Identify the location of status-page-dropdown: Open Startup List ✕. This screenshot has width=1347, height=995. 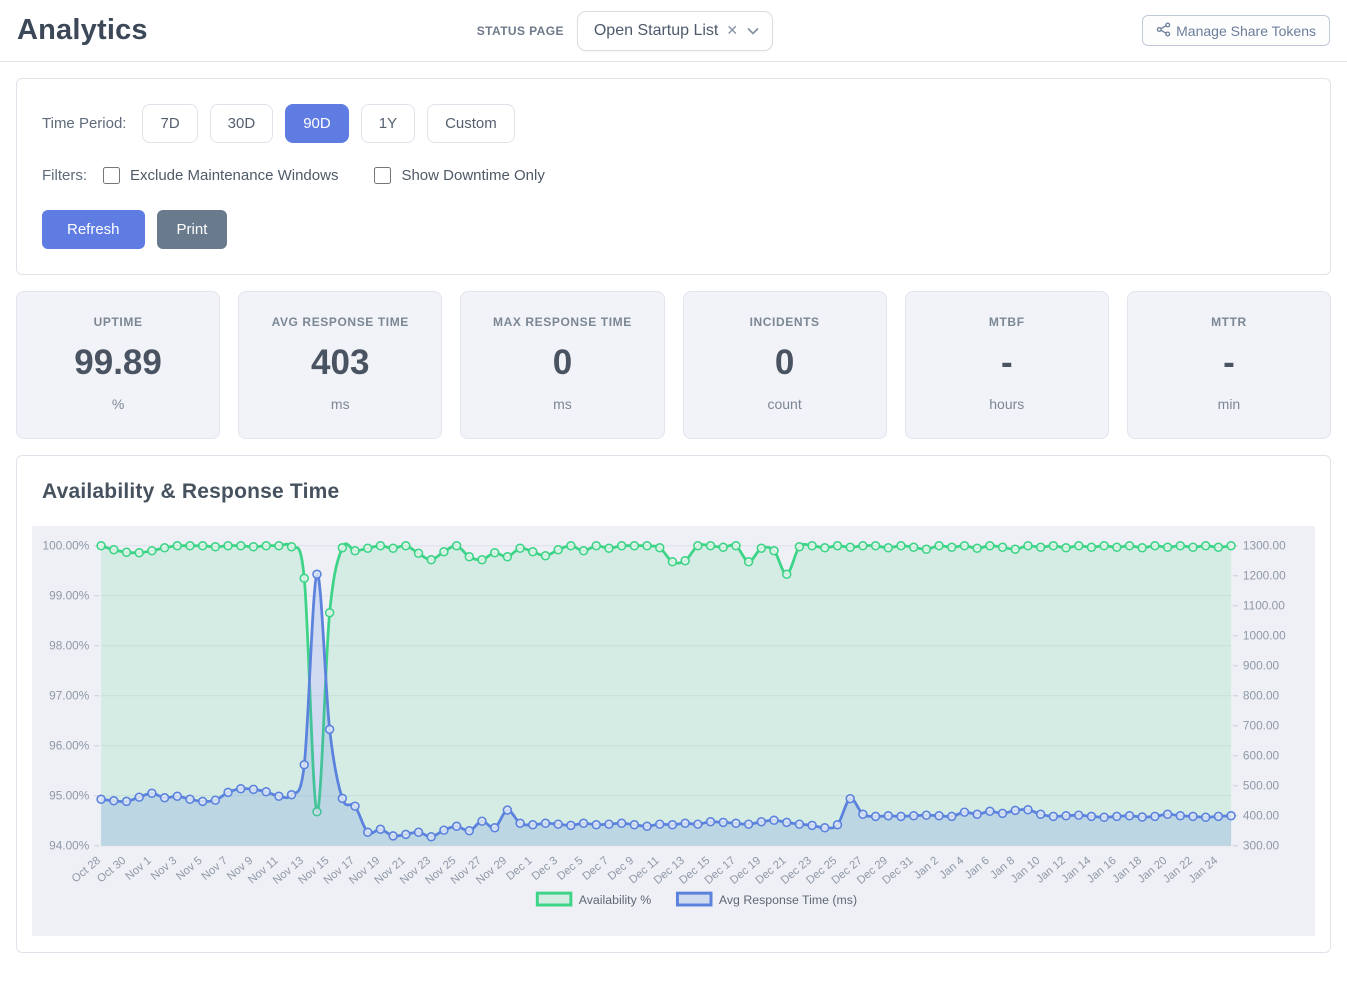
(675, 30).